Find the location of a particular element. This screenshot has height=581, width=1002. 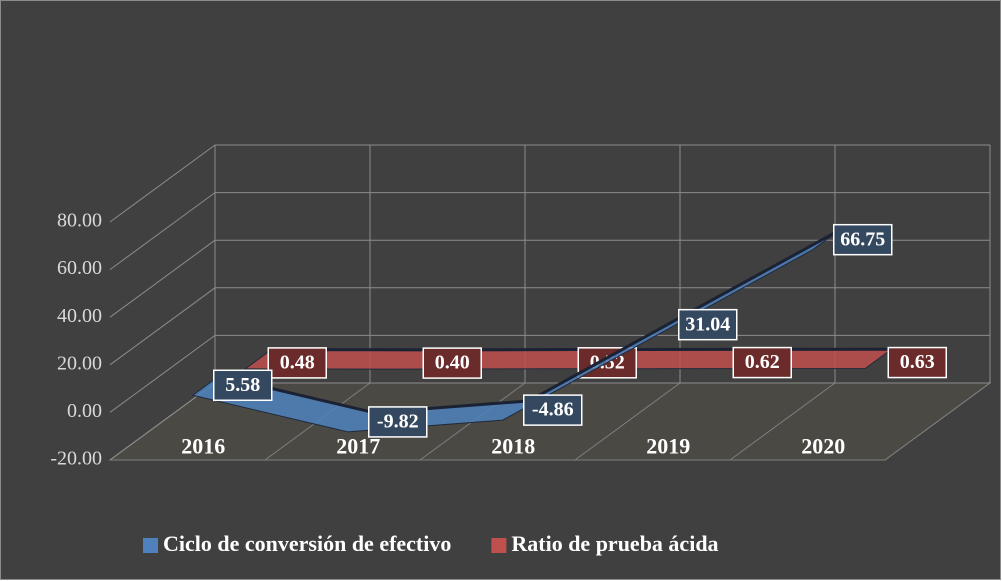

x-tick-label: 2018 is located at coordinates (513, 445).